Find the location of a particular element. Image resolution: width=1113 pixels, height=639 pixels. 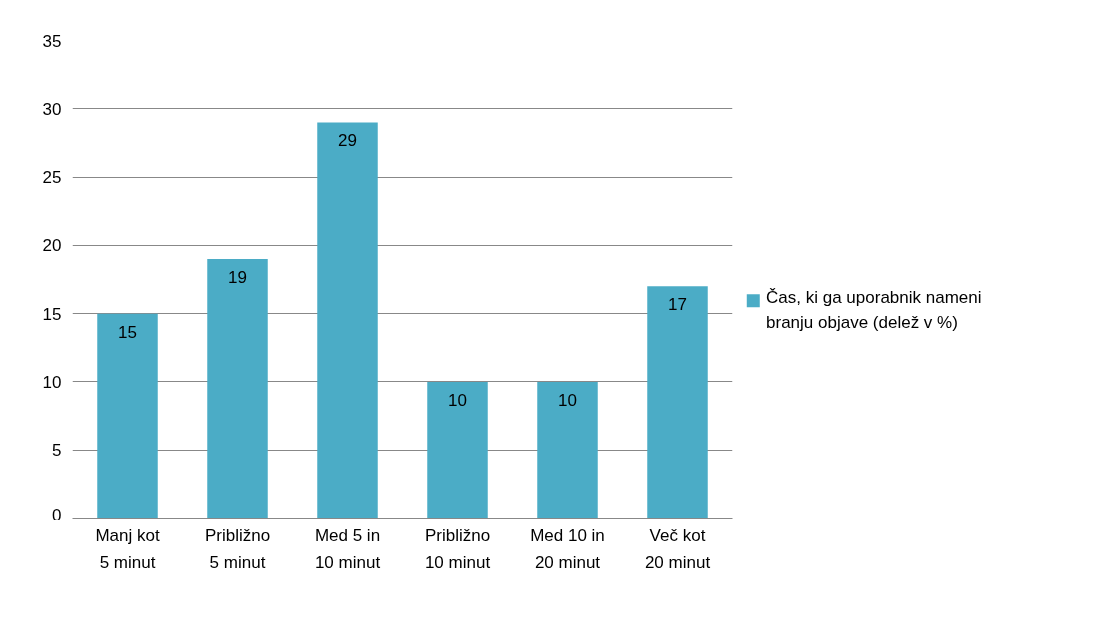

data-label: 29 is located at coordinates (347, 141).